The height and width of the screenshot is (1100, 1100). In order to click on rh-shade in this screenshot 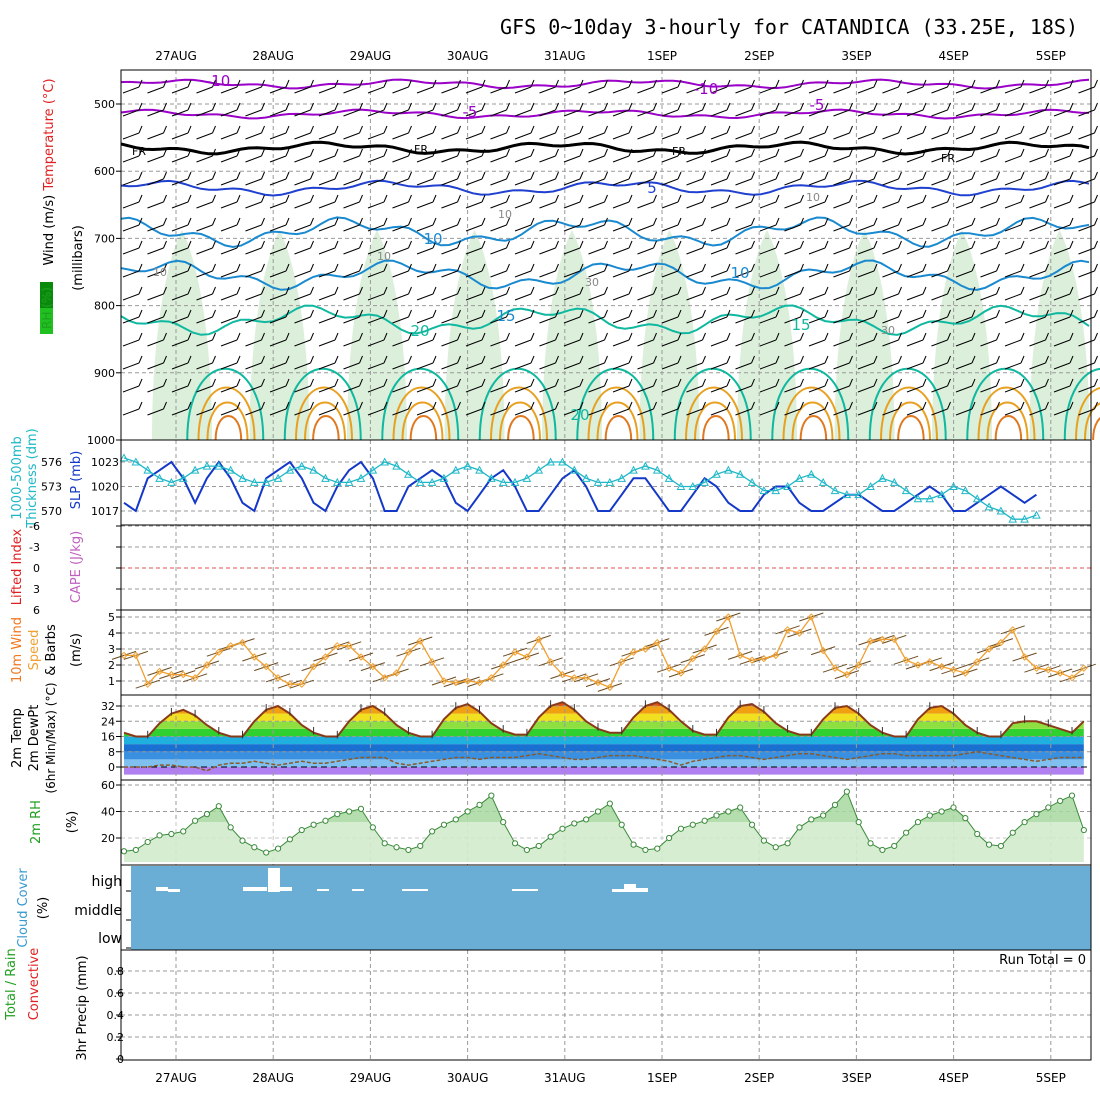, I will do `click(1059, 335)`.